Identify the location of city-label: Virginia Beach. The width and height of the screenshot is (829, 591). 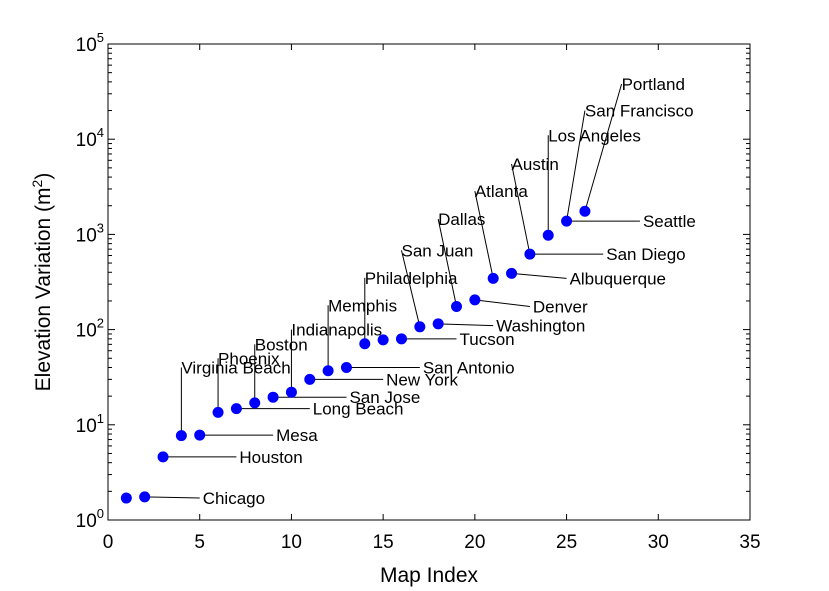
(235, 367).